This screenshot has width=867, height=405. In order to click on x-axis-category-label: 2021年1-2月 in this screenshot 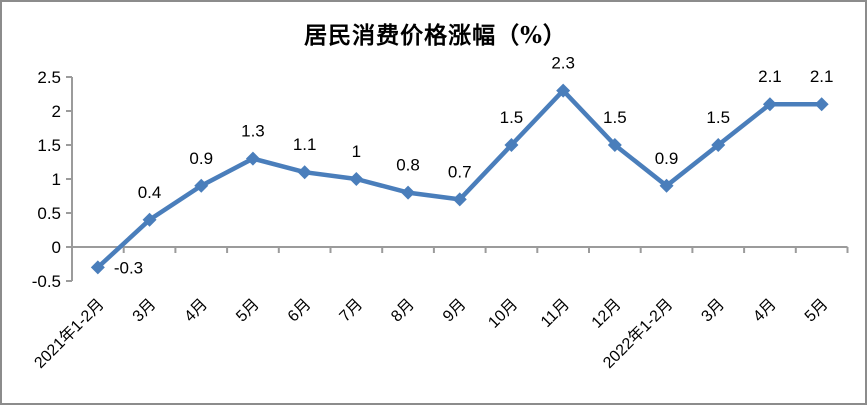, I will do `click(69, 333)`.